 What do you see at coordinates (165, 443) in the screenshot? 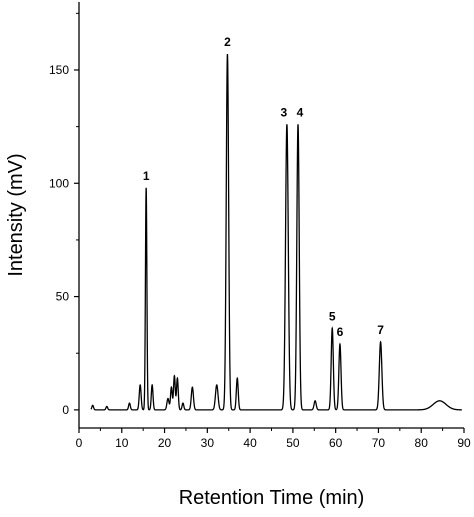
I see `x-tick-label: 20` at bounding box center [165, 443].